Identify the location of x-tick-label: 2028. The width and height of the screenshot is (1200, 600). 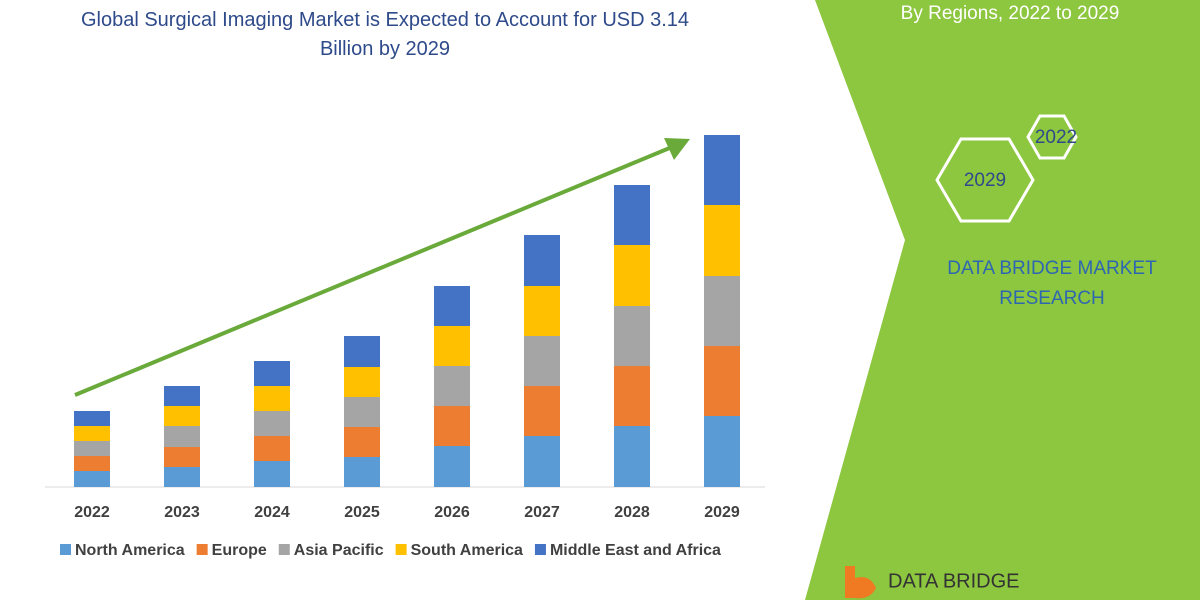
(632, 512).